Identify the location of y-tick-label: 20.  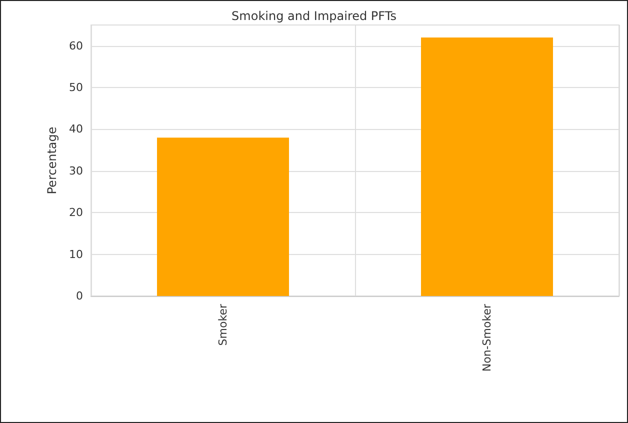
(76, 213).